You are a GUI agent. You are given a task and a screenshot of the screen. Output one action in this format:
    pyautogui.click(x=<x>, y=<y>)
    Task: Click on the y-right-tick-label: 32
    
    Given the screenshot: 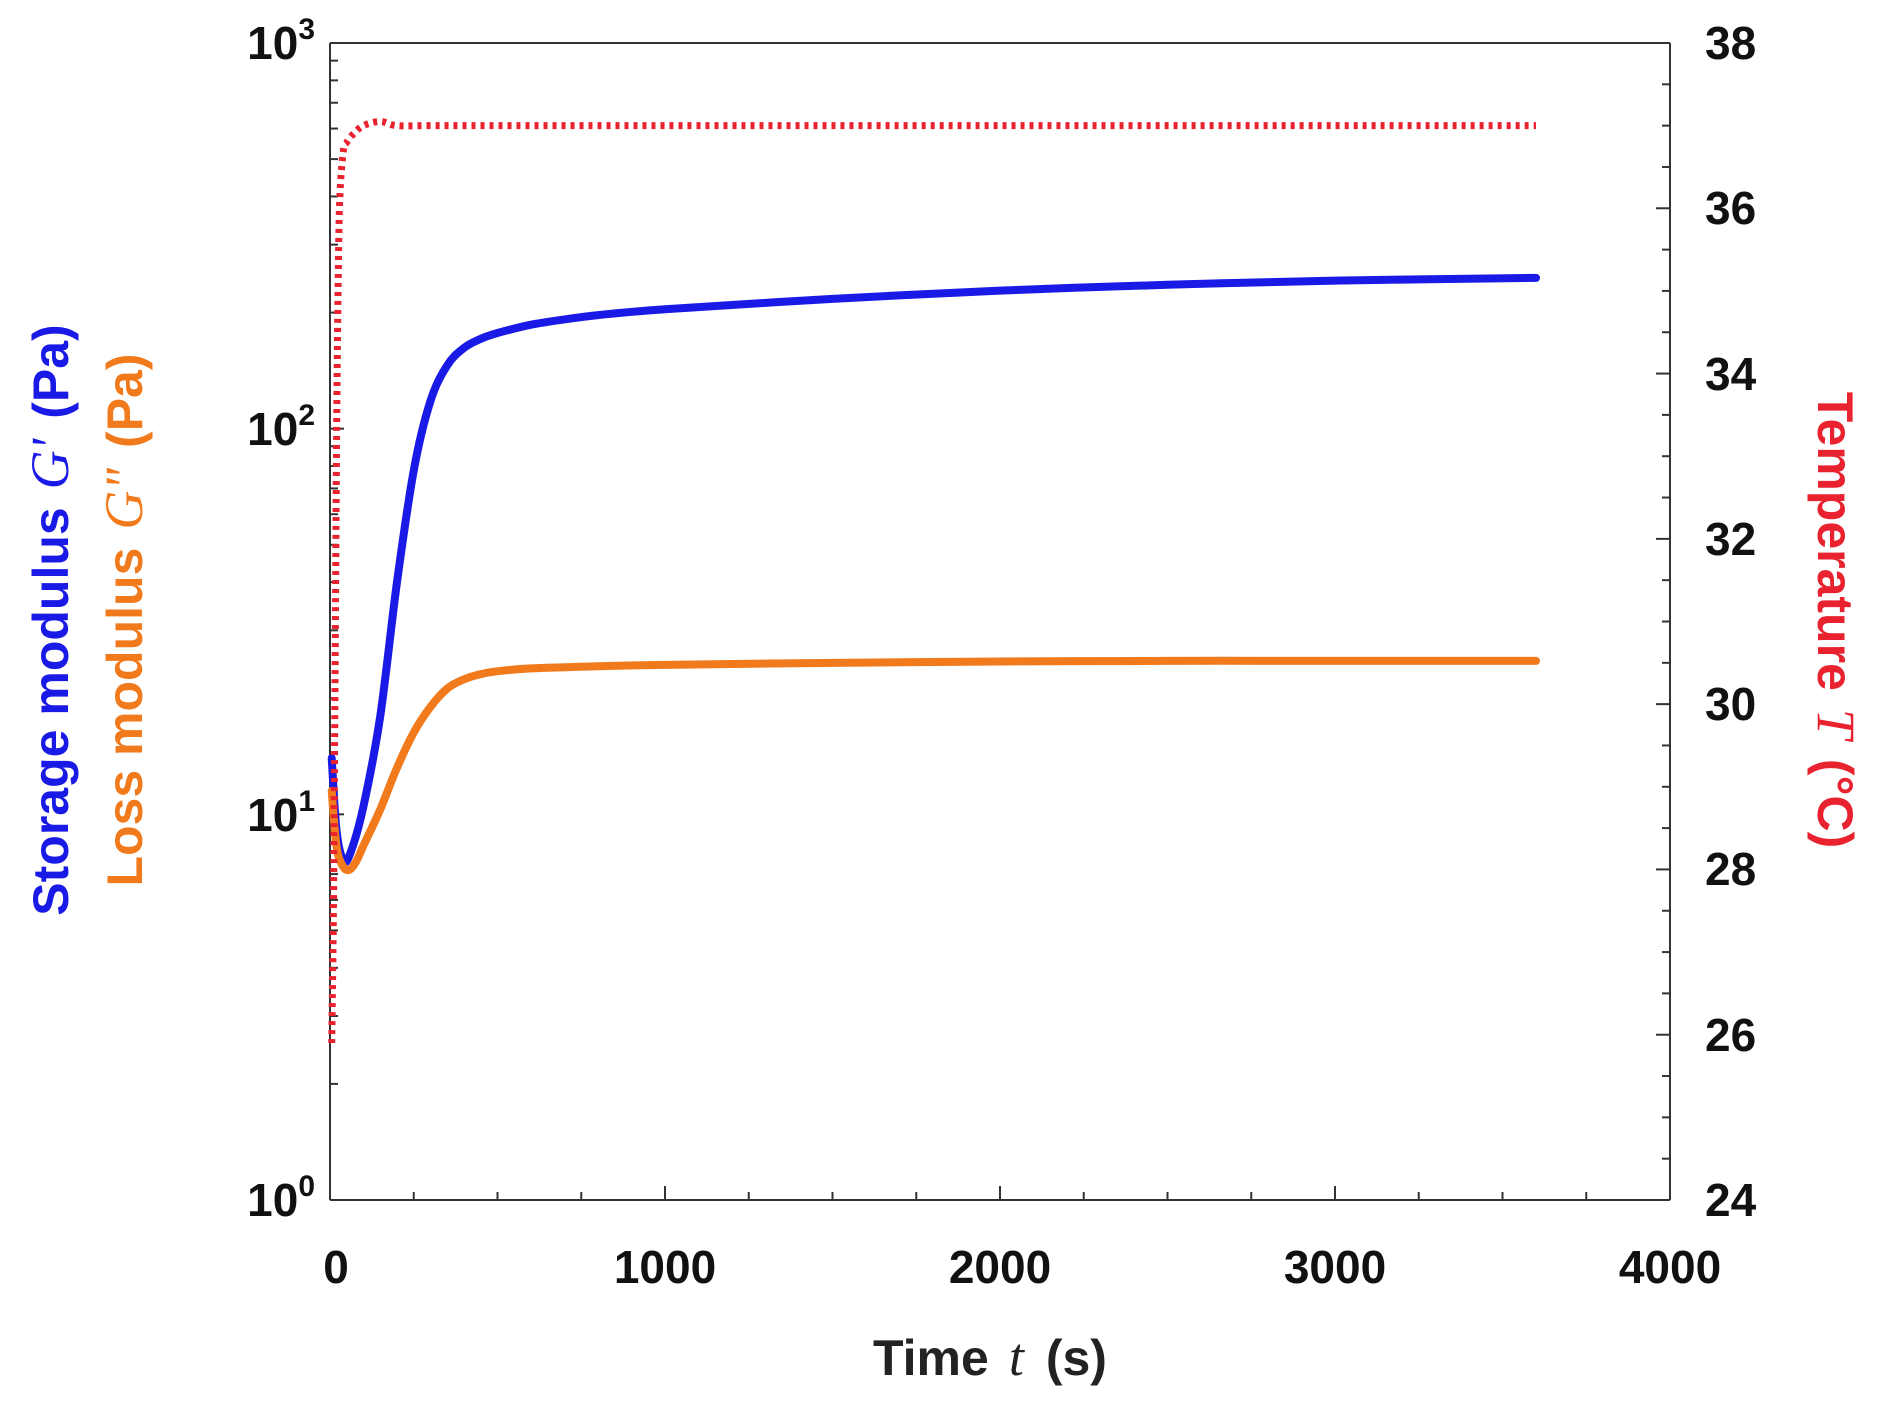 What is the action you would take?
    pyautogui.click(x=1730, y=539)
    